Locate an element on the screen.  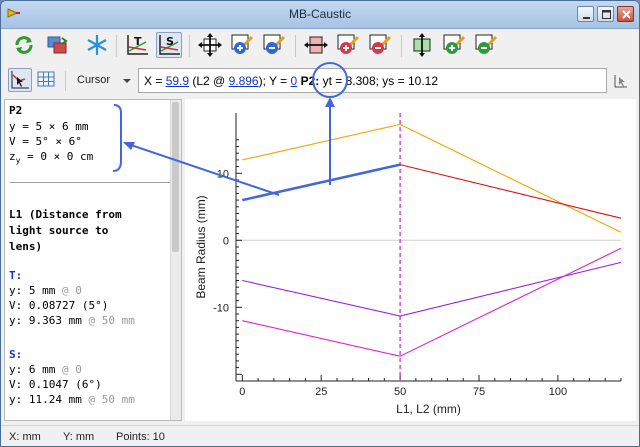
s-v: V: 0.1047 (6°) is located at coordinates (55, 384).